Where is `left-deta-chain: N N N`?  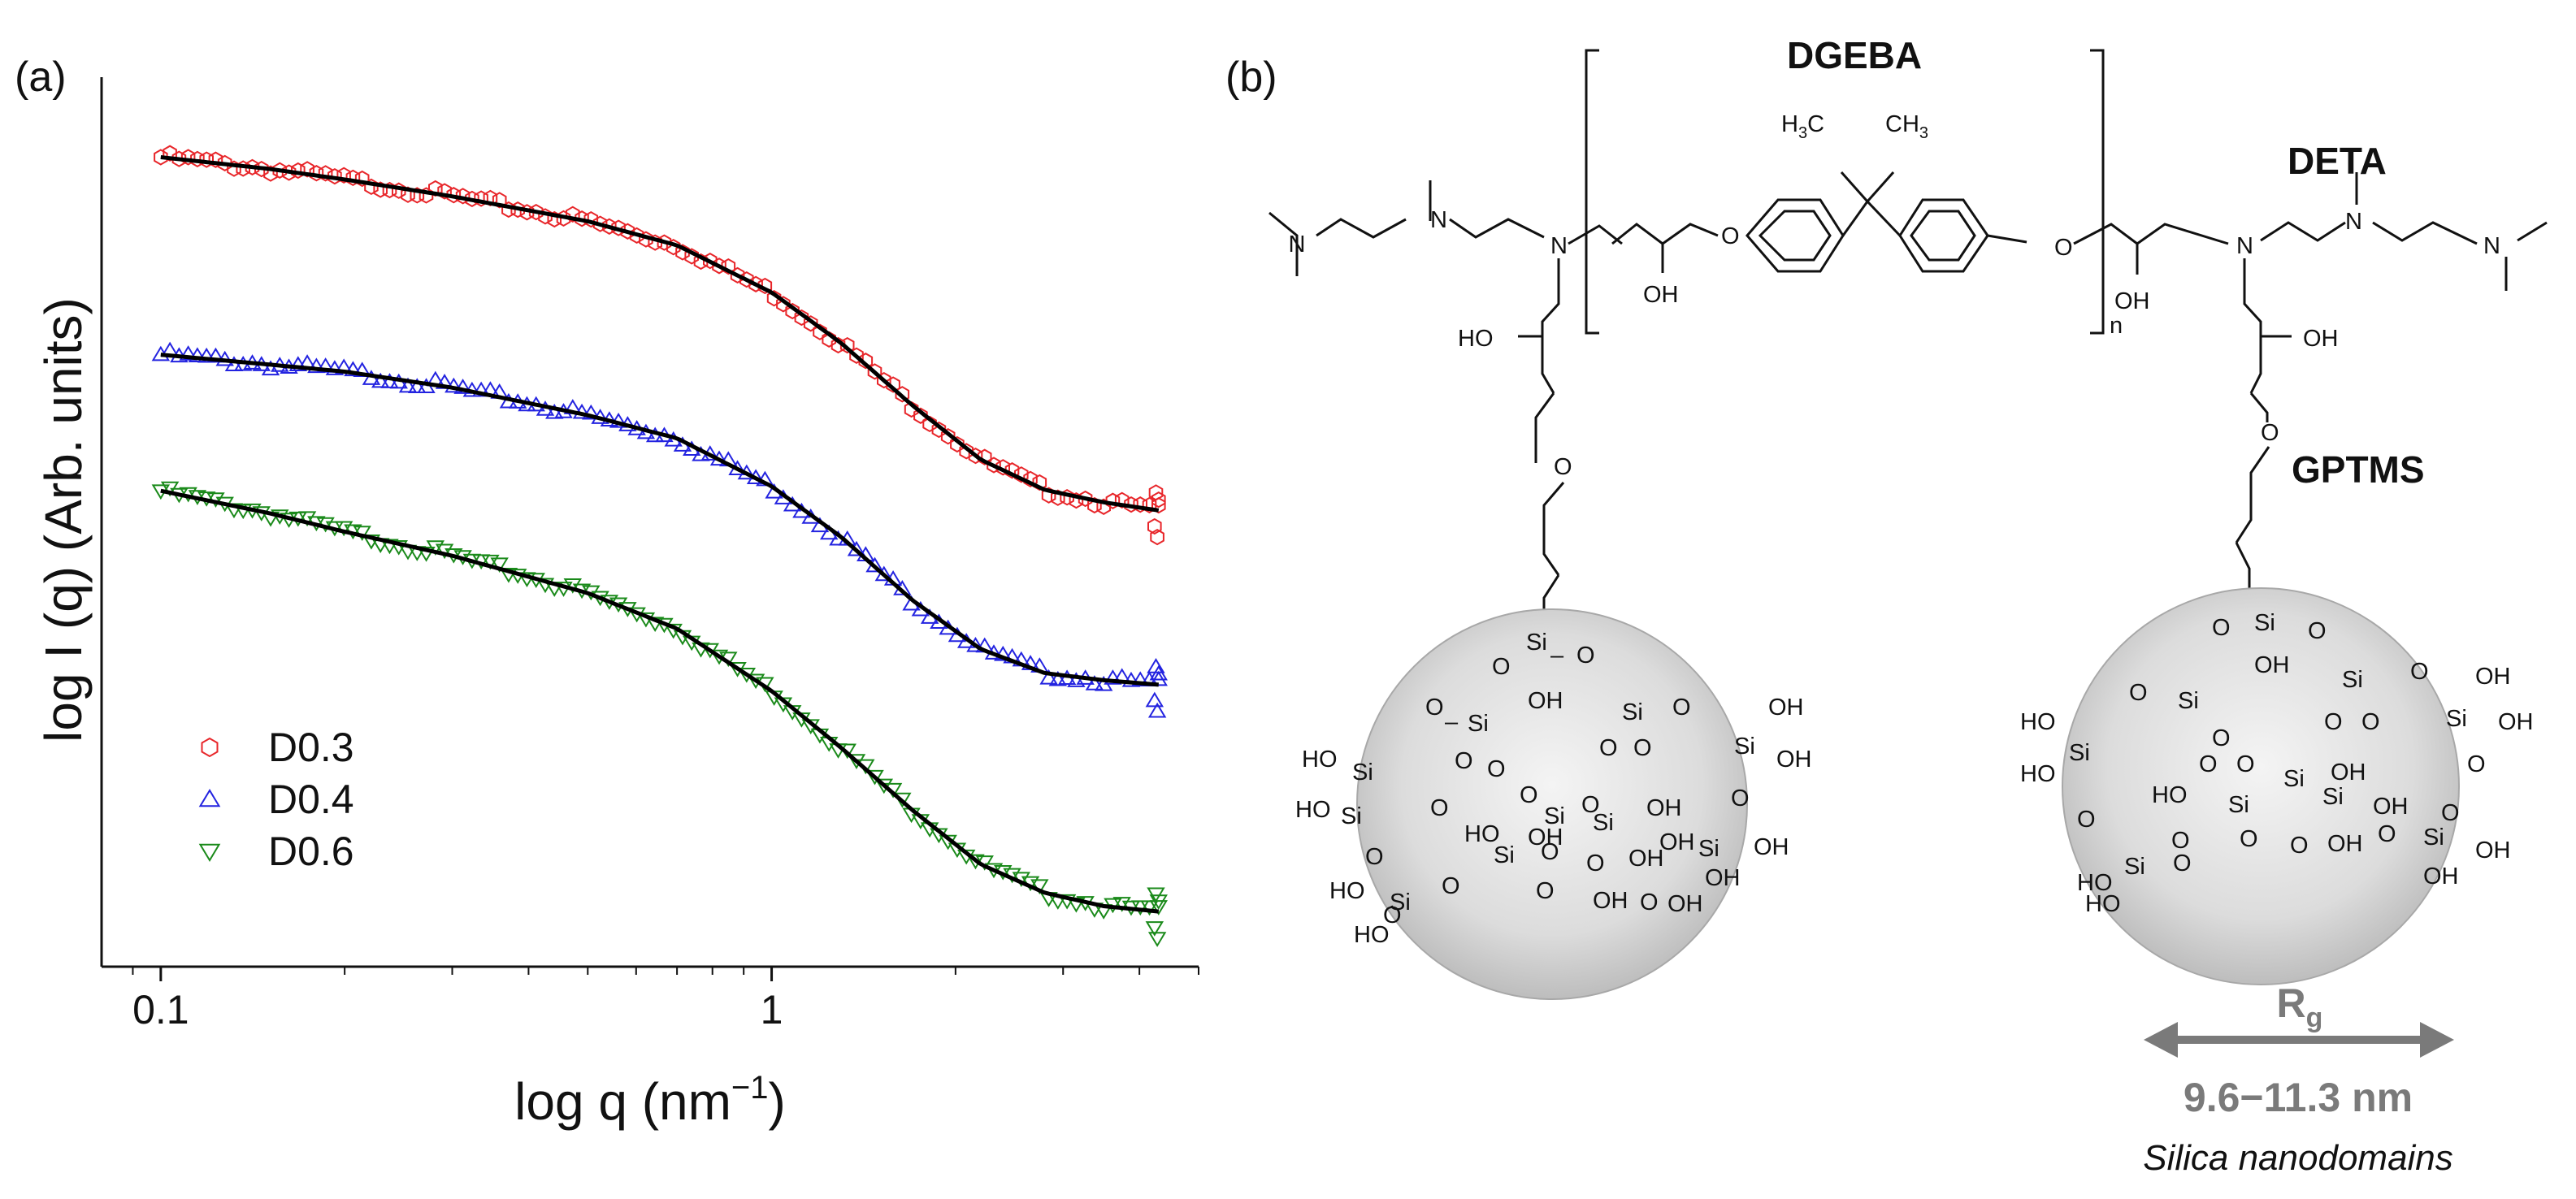
left-deta-chain: N N N is located at coordinates (1445, 228).